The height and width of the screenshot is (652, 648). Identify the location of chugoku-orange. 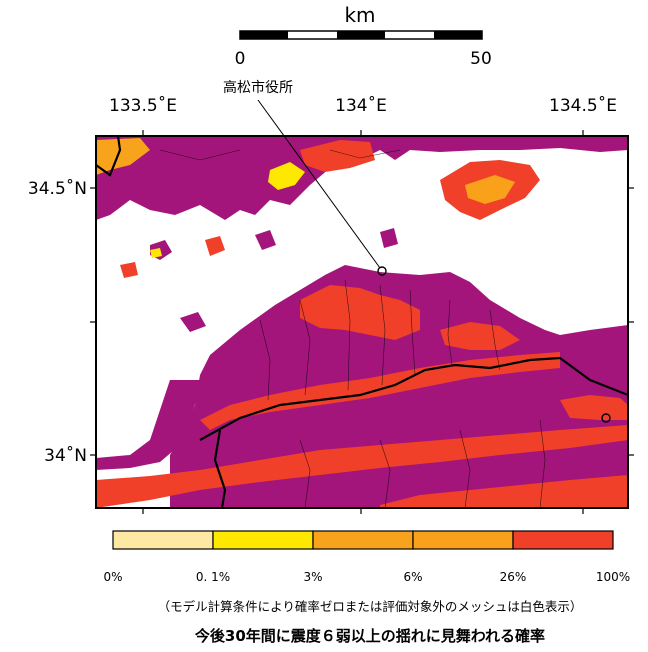
(123, 156).